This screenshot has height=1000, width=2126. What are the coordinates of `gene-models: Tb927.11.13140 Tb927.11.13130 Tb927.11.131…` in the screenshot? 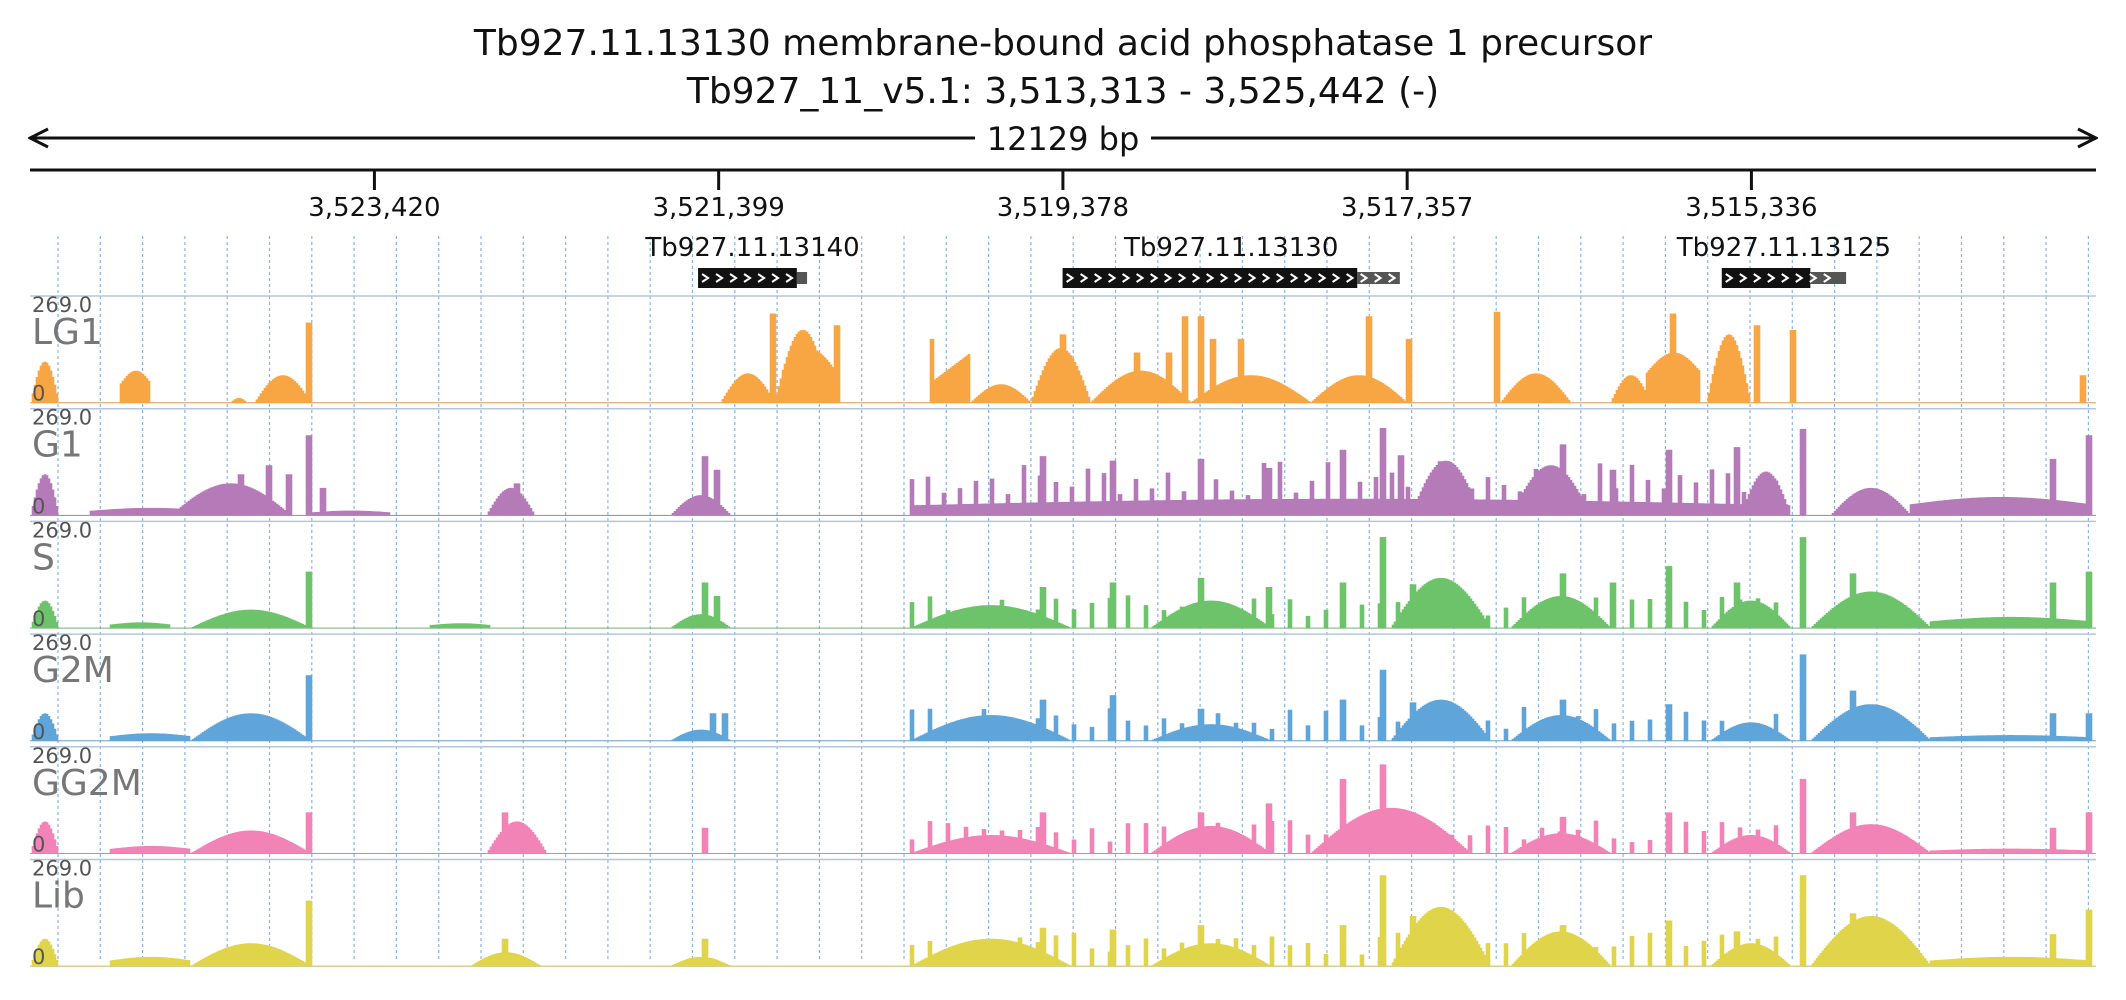 It's located at (1267, 260).